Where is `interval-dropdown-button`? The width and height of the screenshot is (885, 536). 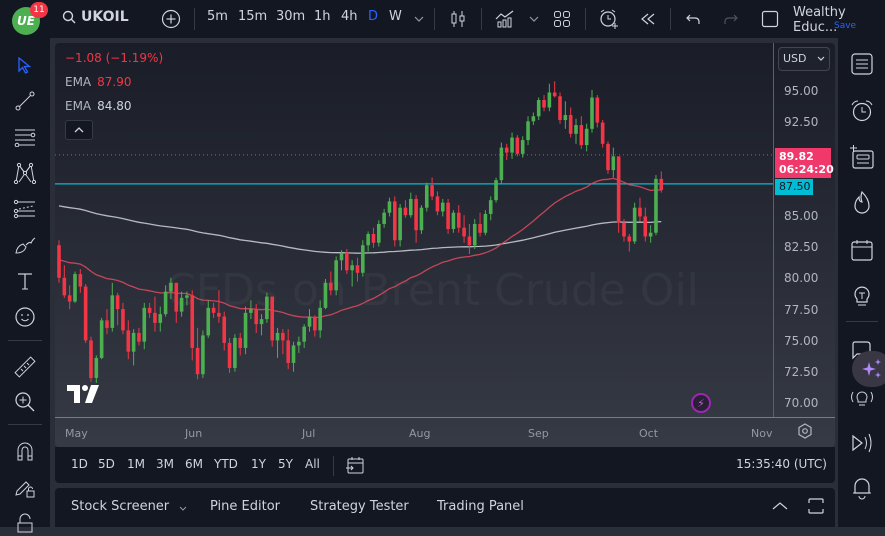
interval-dropdown-button is located at coordinates (419, 19).